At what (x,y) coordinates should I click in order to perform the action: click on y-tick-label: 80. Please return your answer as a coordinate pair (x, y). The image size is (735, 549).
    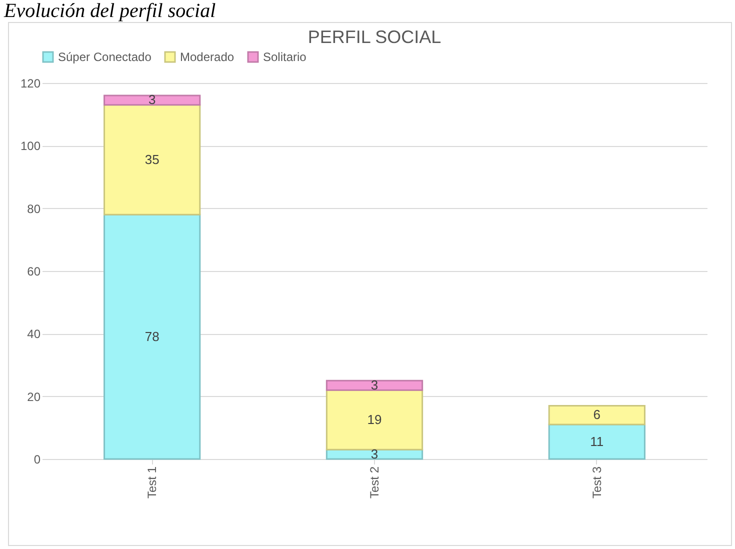
    Looking at the image, I should click on (34, 209).